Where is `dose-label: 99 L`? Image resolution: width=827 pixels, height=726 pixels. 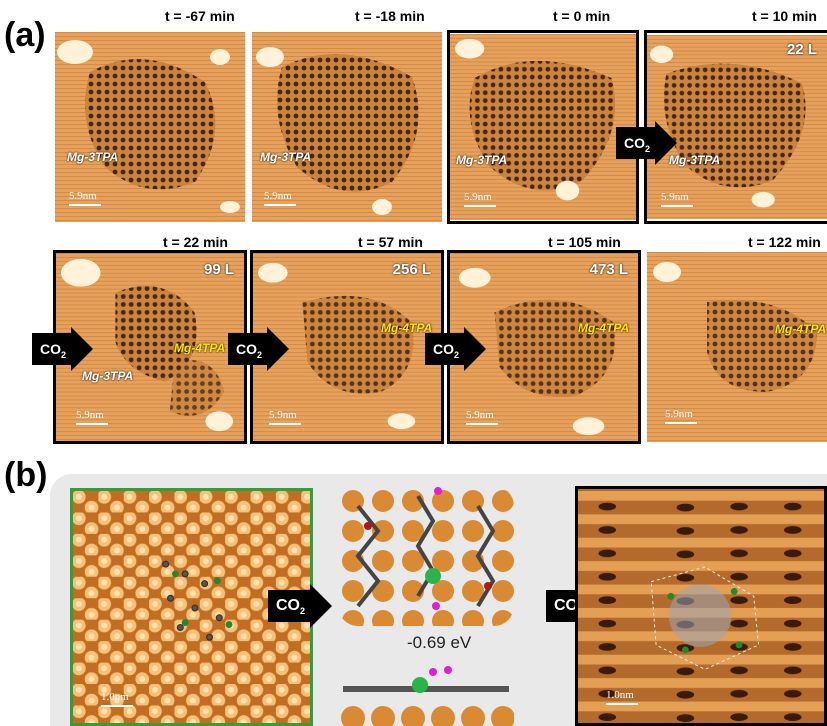
dose-label: 99 L is located at coordinates (218, 269).